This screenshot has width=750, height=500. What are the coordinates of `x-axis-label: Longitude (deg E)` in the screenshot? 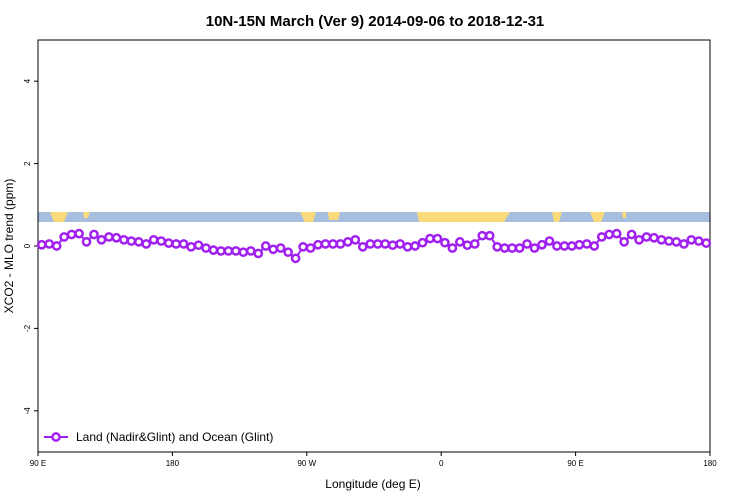 It's located at (372, 484).